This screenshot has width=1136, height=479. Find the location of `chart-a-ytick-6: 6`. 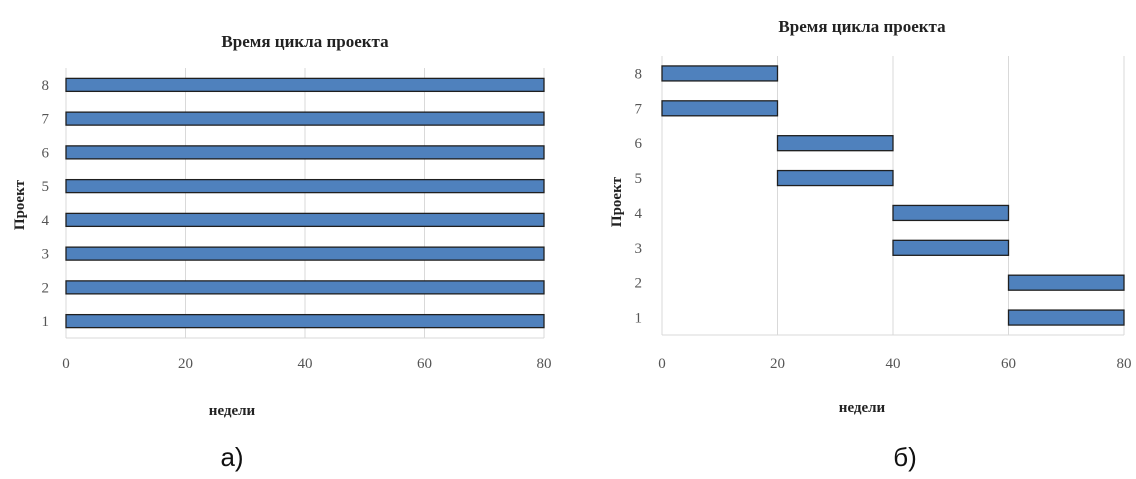

chart-a-ytick-6: 6 is located at coordinates (46, 153).